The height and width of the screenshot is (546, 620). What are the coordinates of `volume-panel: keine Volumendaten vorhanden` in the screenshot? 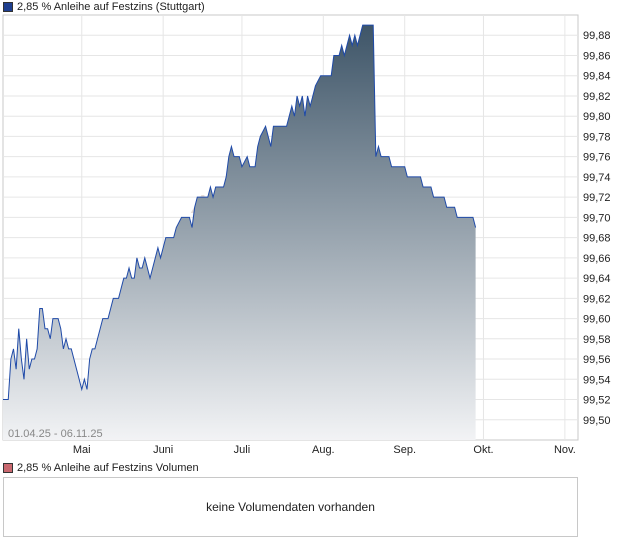 It's located at (290, 507).